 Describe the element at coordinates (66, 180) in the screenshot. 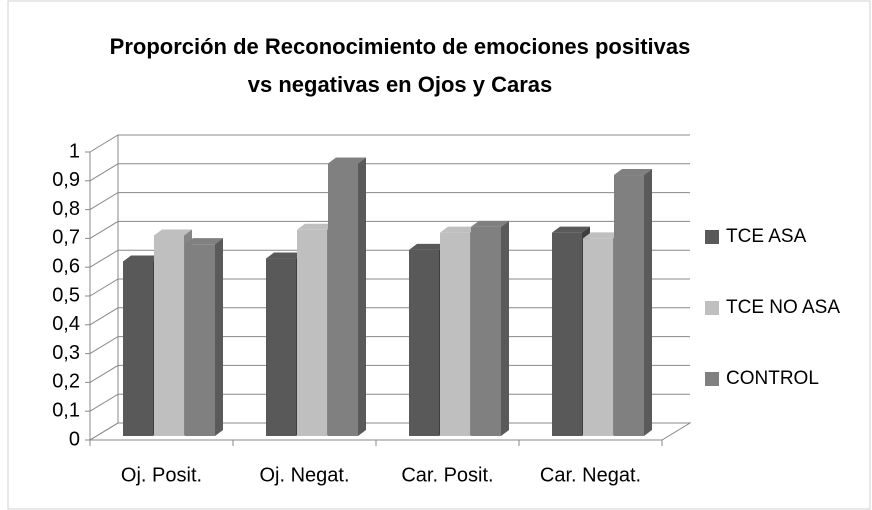

I see `y-tick-label: 0,9` at that location.